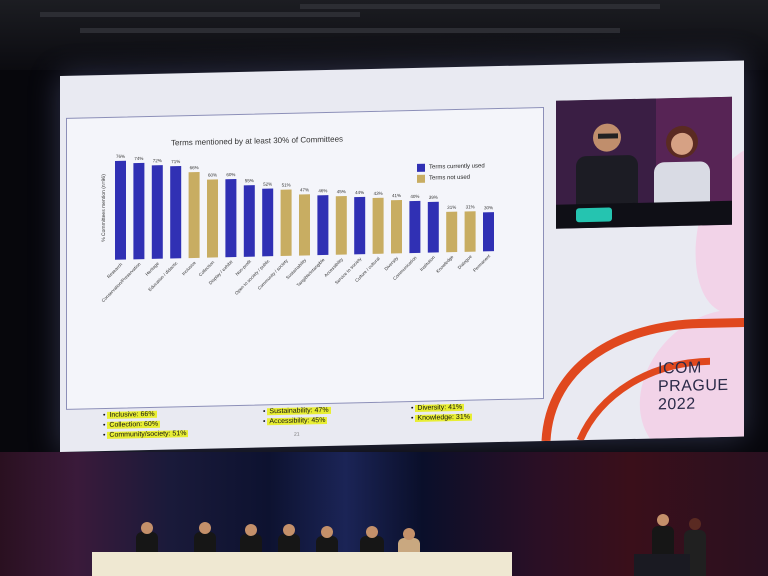 This screenshot has height=576, width=768. What do you see at coordinates (132, 425) in the screenshot?
I see `bullet-item: • Collection: 60%` at bounding box center [132, 425].